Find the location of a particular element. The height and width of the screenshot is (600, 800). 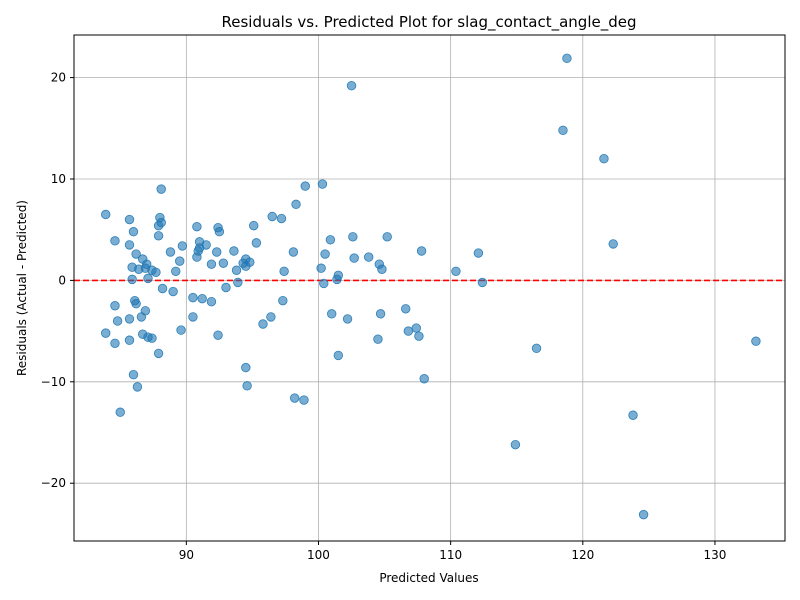

y-tick-label: 0 is located at coordinates (62, 280).